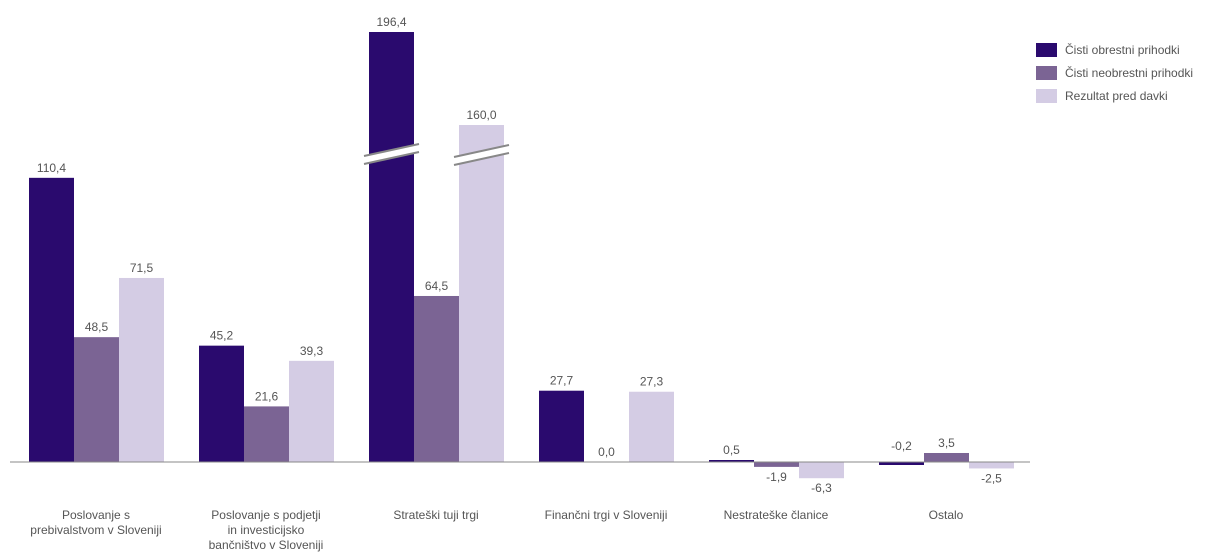  Describe the element at coordinates (481, 115) in the screenshot. I see `data-label-2-2: 160,0` at that location.